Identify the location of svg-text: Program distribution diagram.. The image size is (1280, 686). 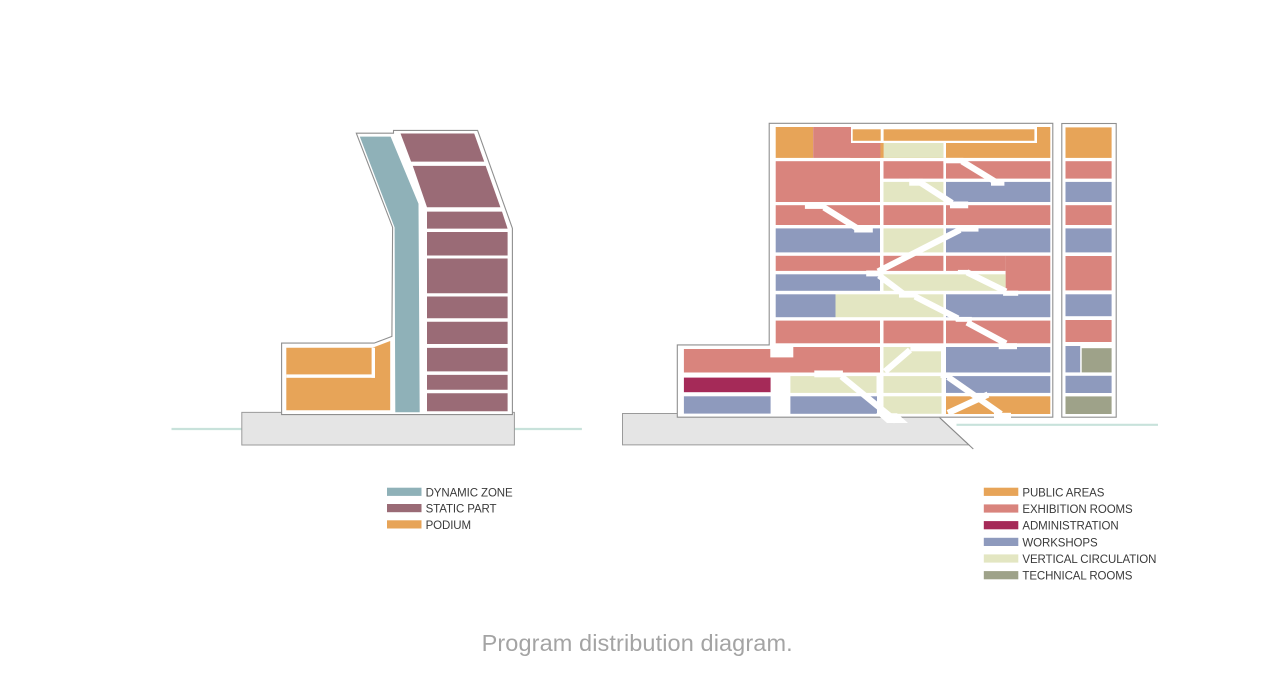
(637, 643).